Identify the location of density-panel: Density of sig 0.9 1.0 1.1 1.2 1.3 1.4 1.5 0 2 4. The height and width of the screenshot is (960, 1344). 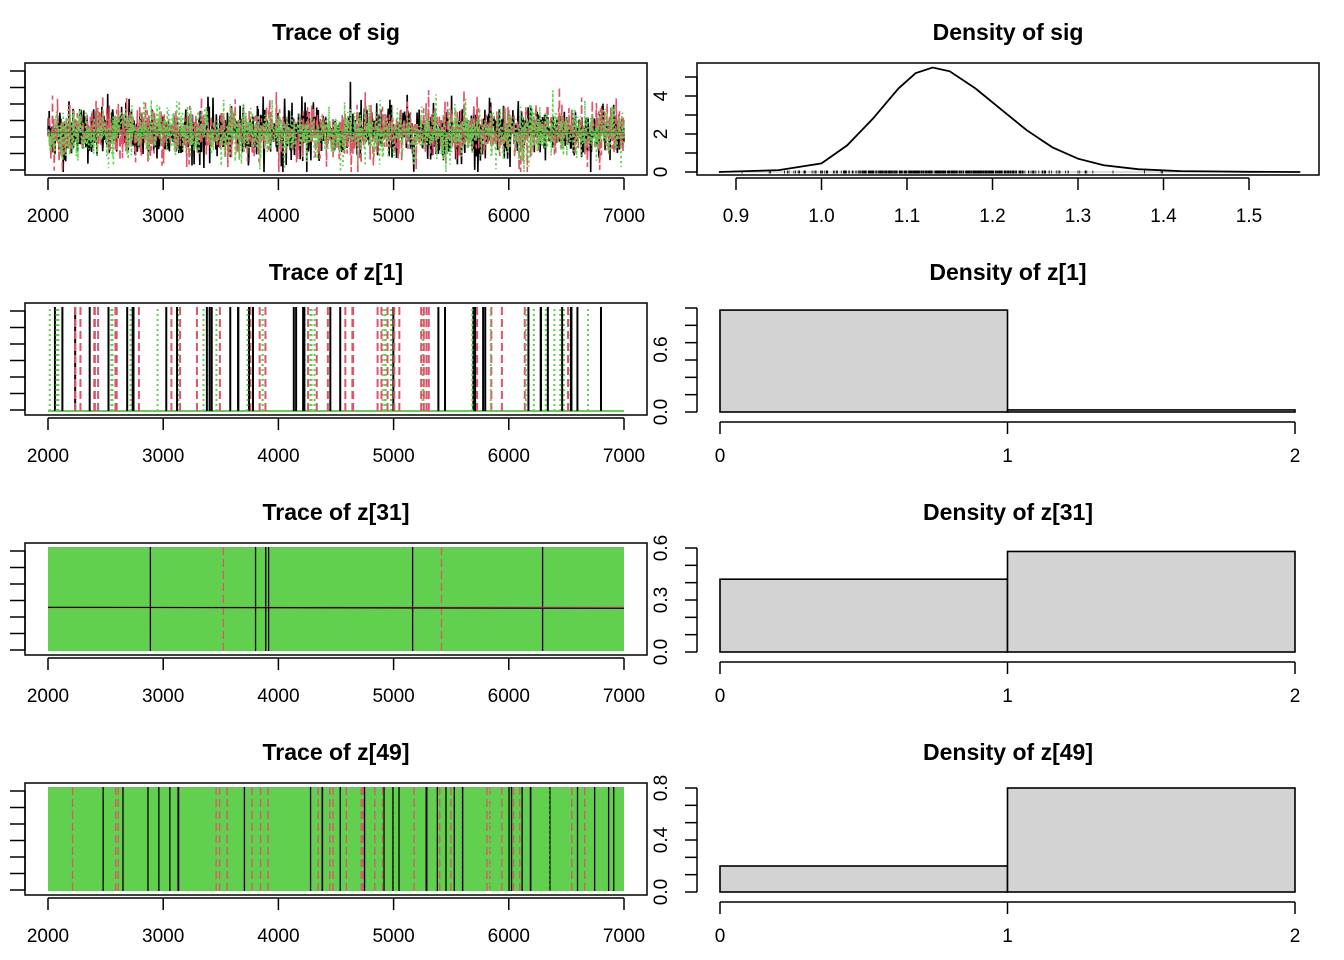
(985, 123).